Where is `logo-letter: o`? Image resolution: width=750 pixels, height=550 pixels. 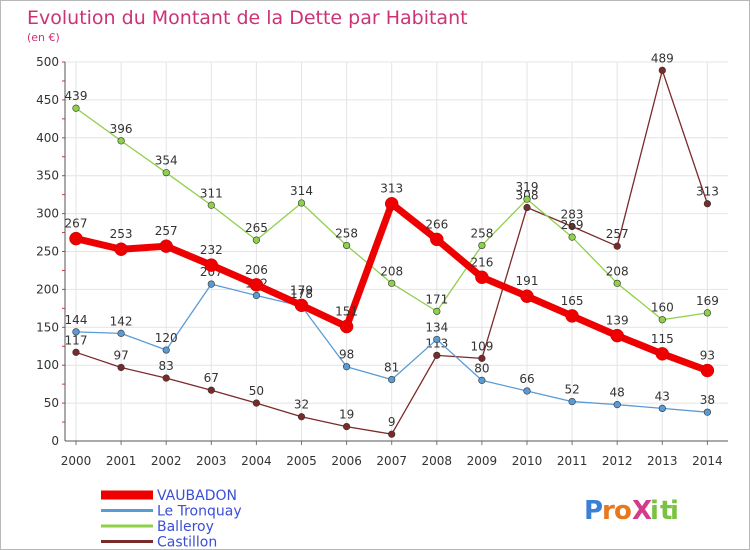
logo-letter: o is located at coordinates (623, 511).